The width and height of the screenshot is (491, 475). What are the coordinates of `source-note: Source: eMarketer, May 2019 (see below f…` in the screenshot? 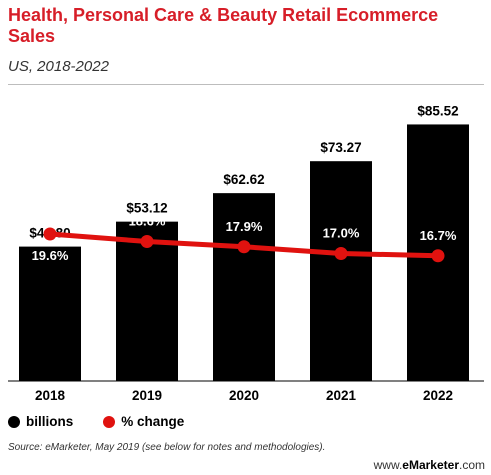 It's located at (167, 447).